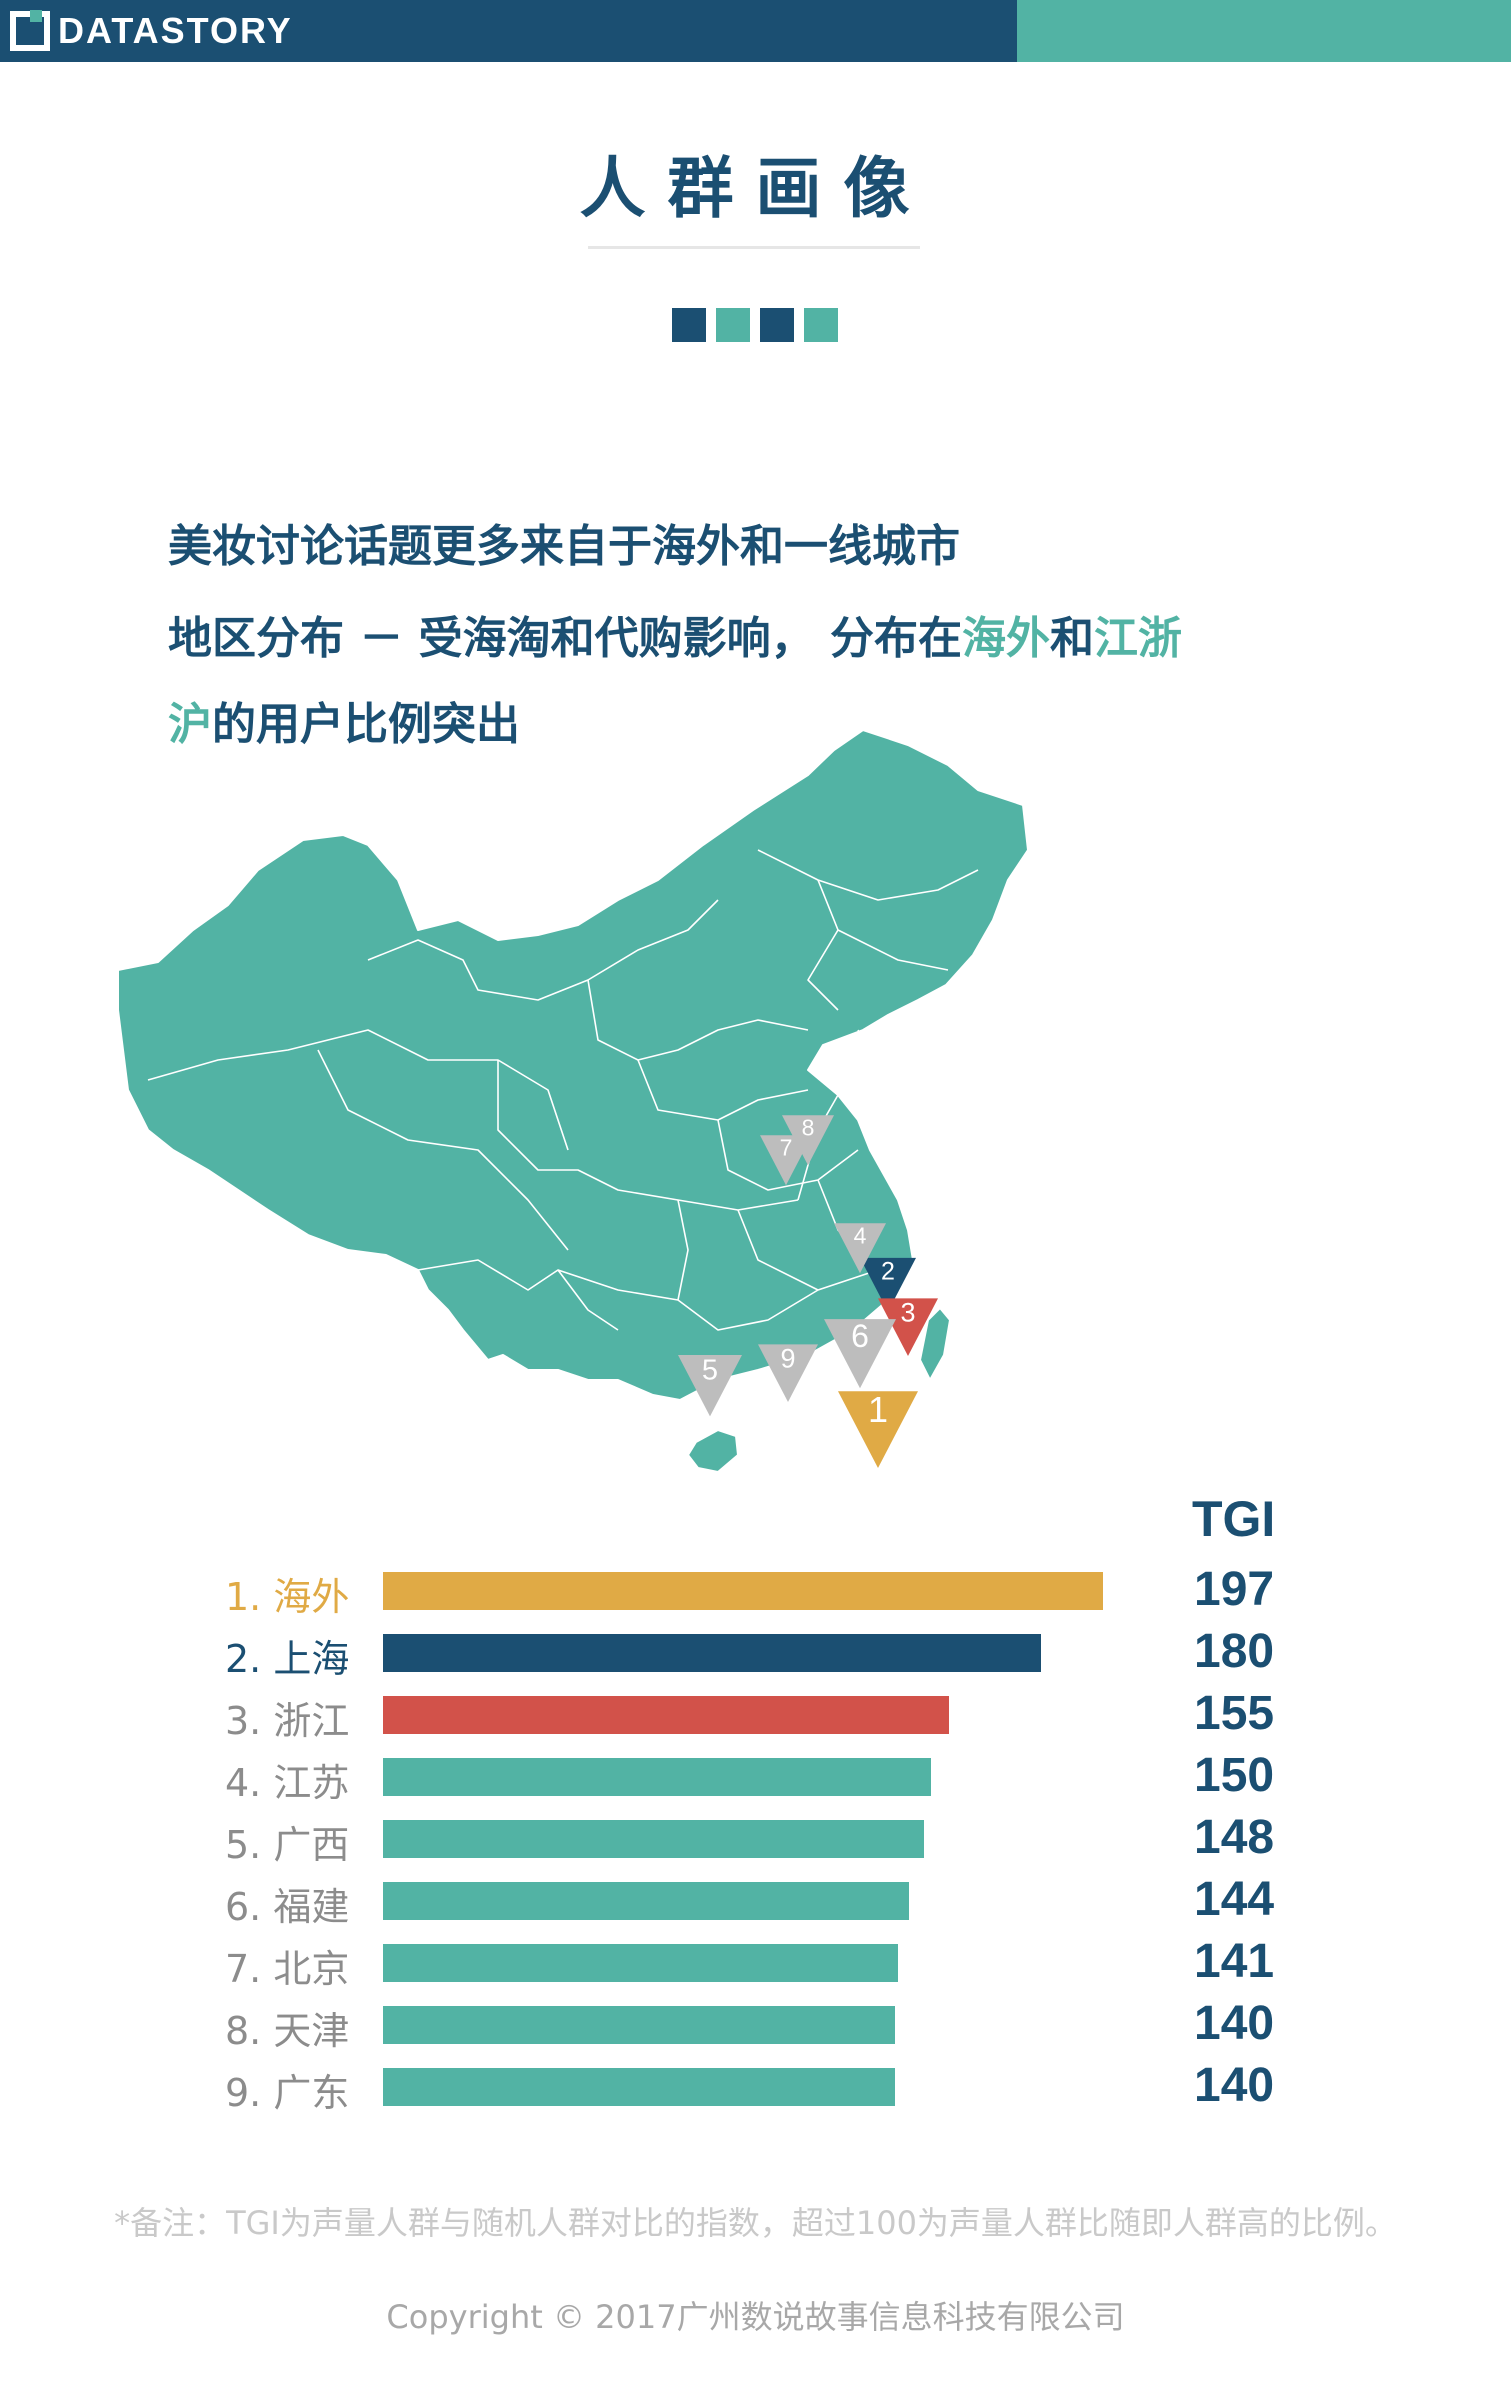  I want to click on tgi-column-header: TGI, so click(1234, 1519).